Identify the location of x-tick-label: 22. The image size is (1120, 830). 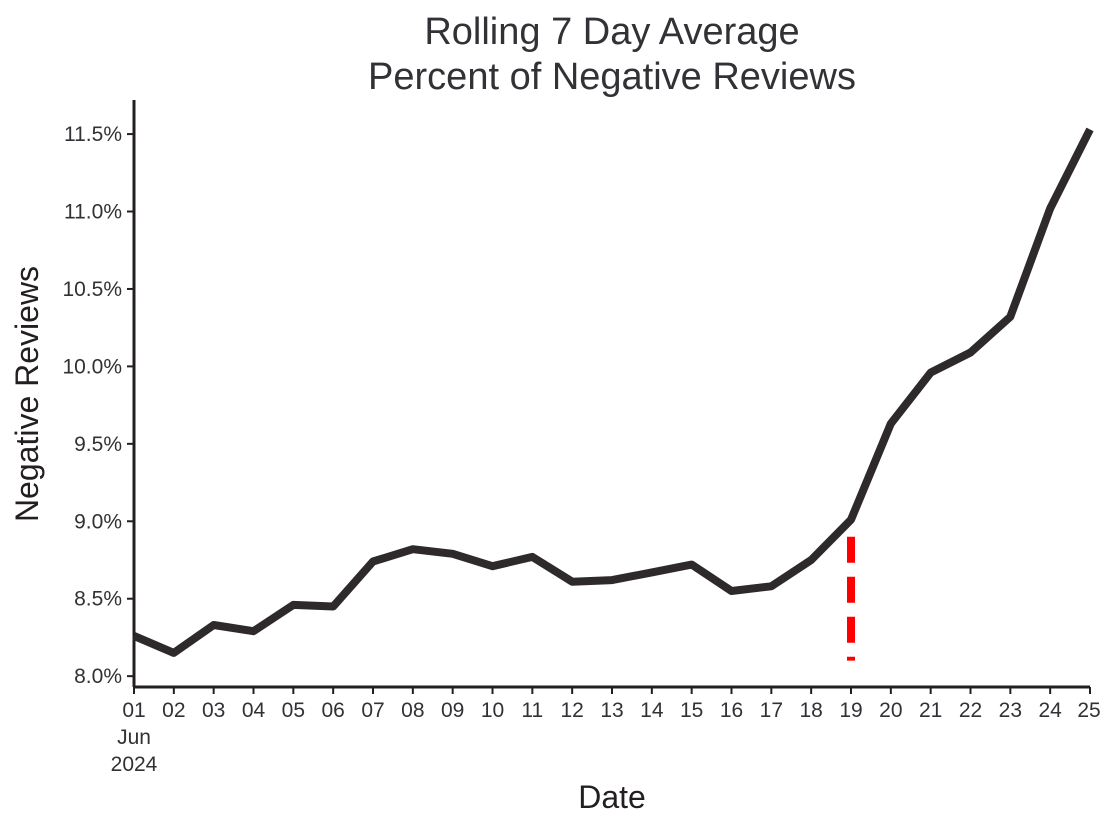
(970, 710).